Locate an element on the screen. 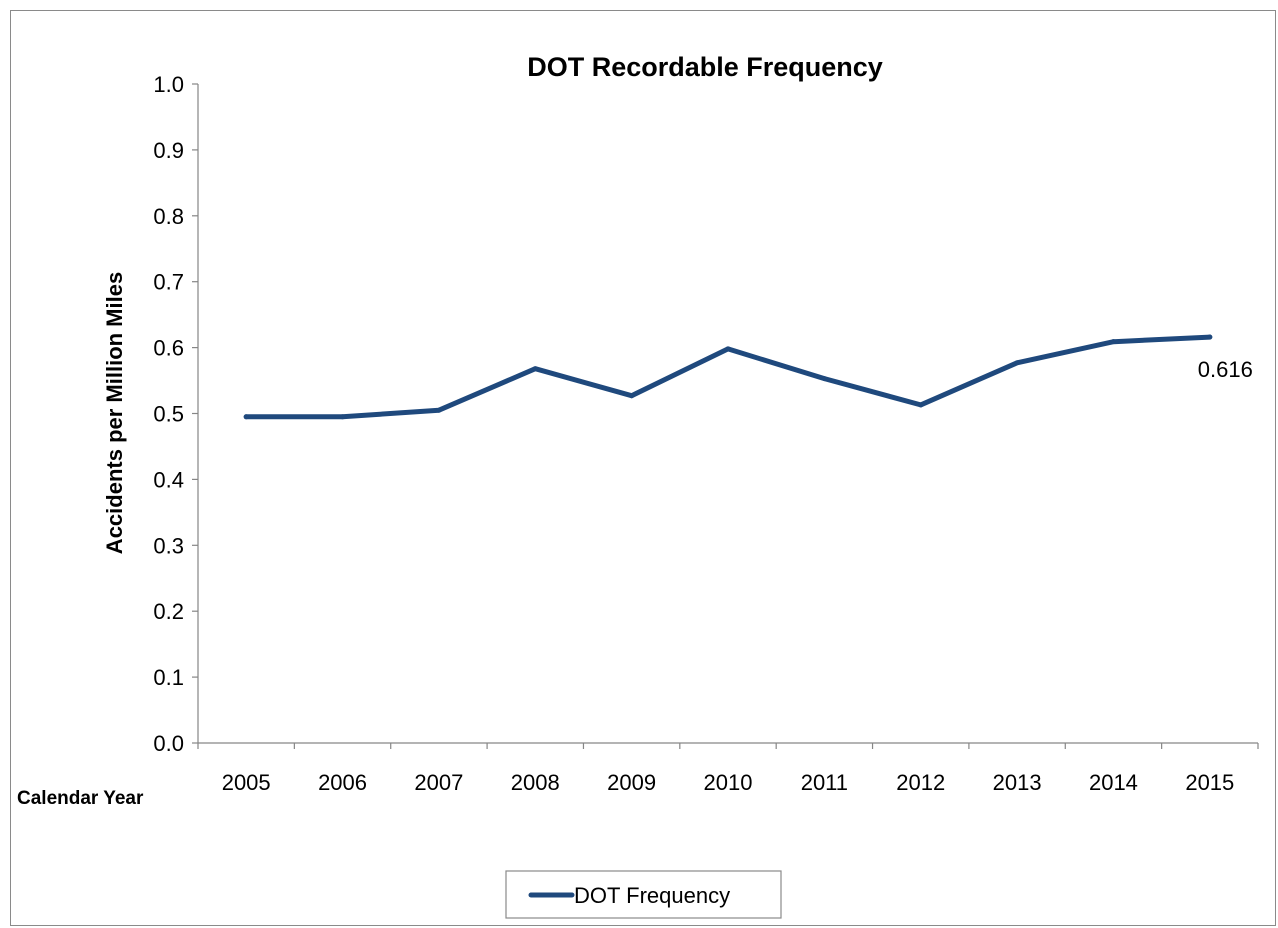 This screenshot has width=1278, height=928. legend: DOT Frequency is located at coordinates (643, 894).